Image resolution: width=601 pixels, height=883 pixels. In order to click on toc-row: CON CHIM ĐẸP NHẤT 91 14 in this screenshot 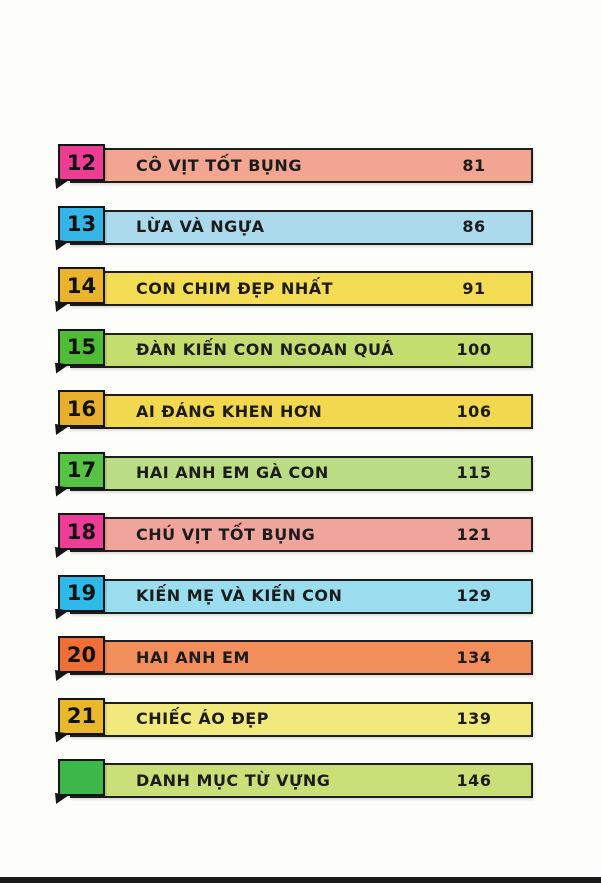, I will do `click(294, 292)`.